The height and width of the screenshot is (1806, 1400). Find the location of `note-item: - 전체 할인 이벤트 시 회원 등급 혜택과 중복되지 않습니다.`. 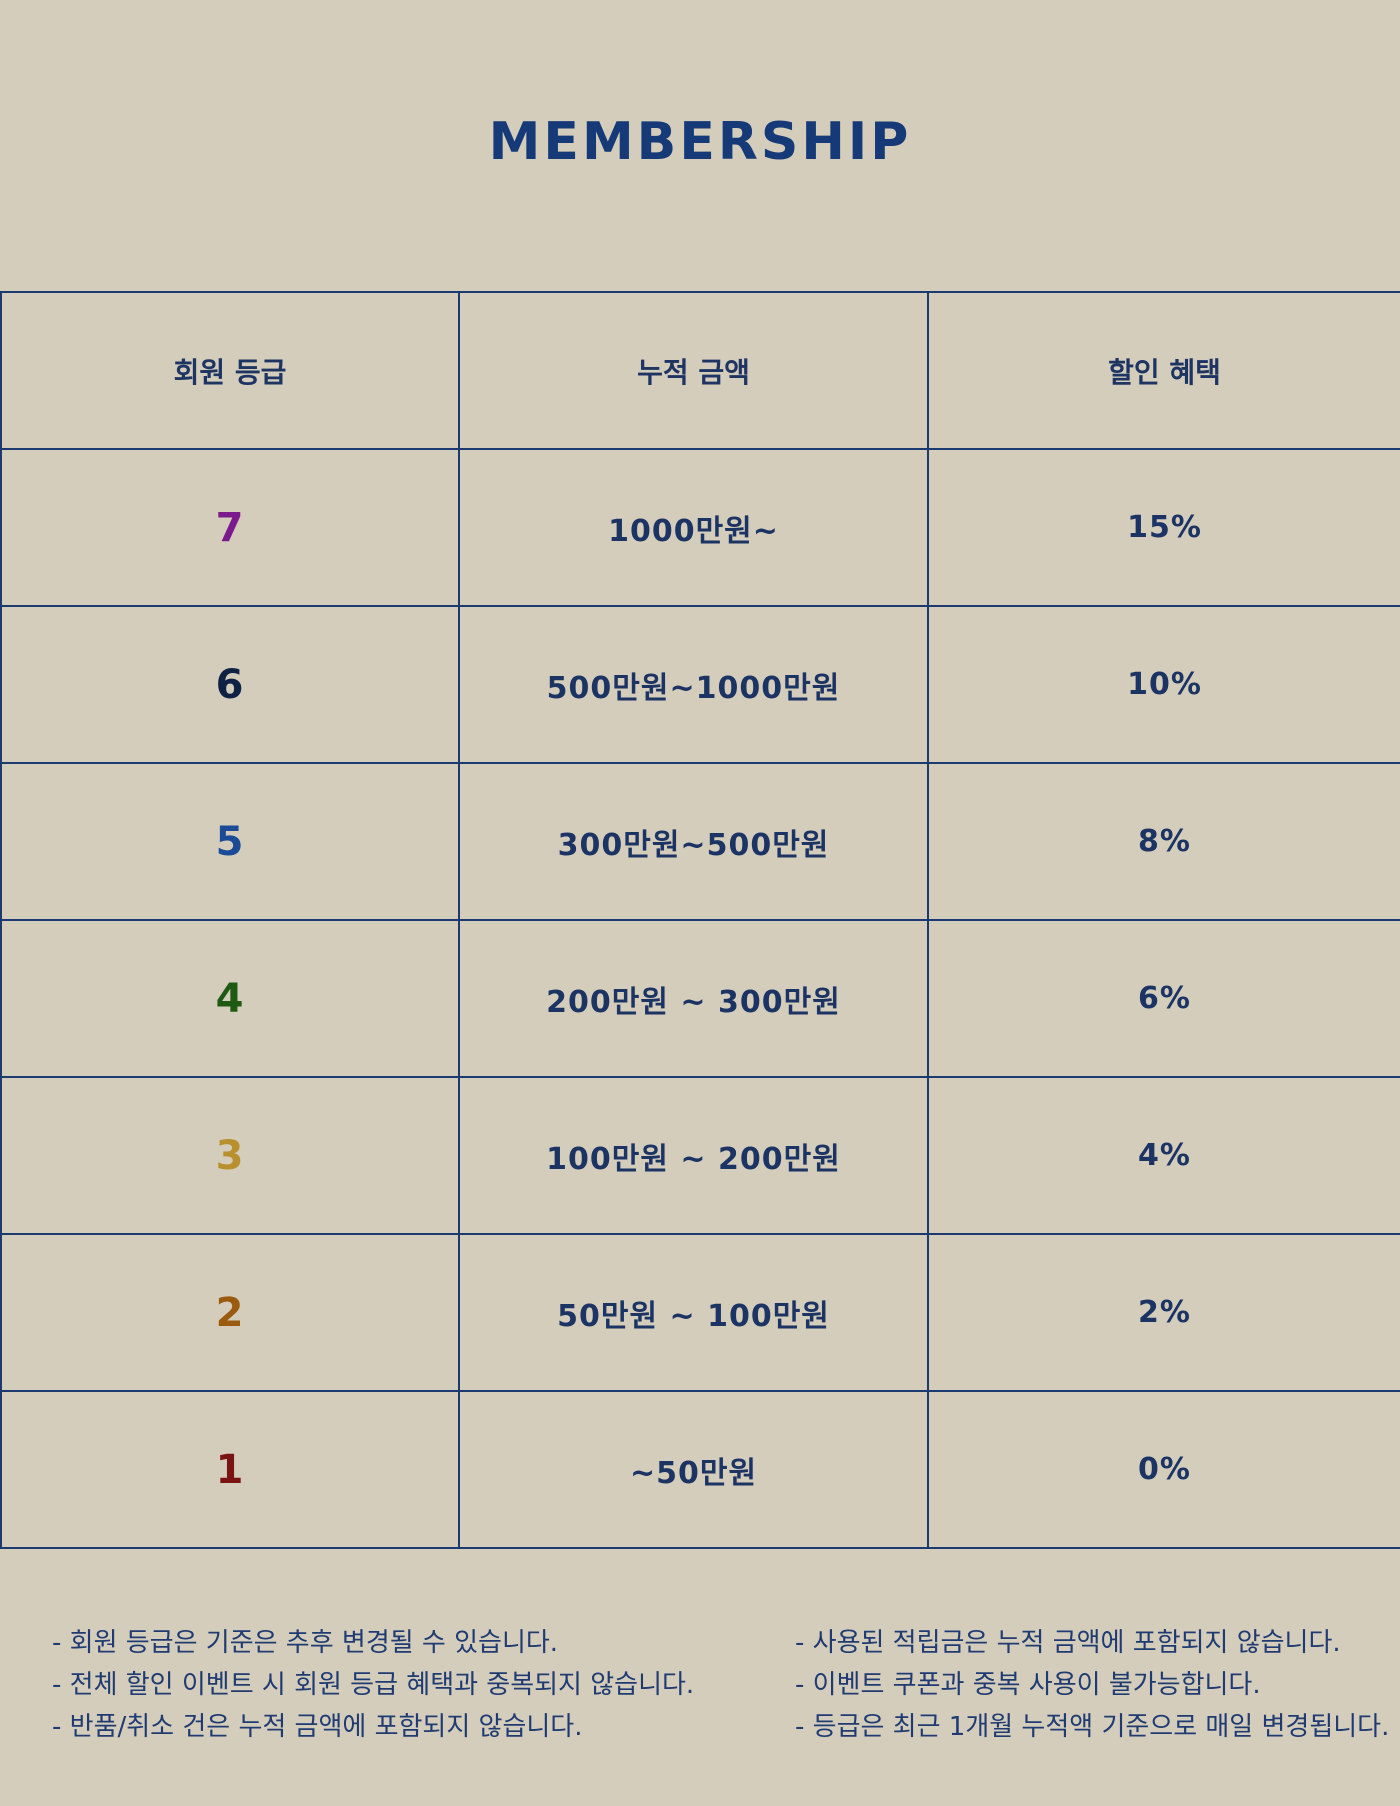

note-item: - 전체 할인 이벤트 시 회원 등급 혜택과 중복되지 않습니다. is located at coordinates (373, 1685).